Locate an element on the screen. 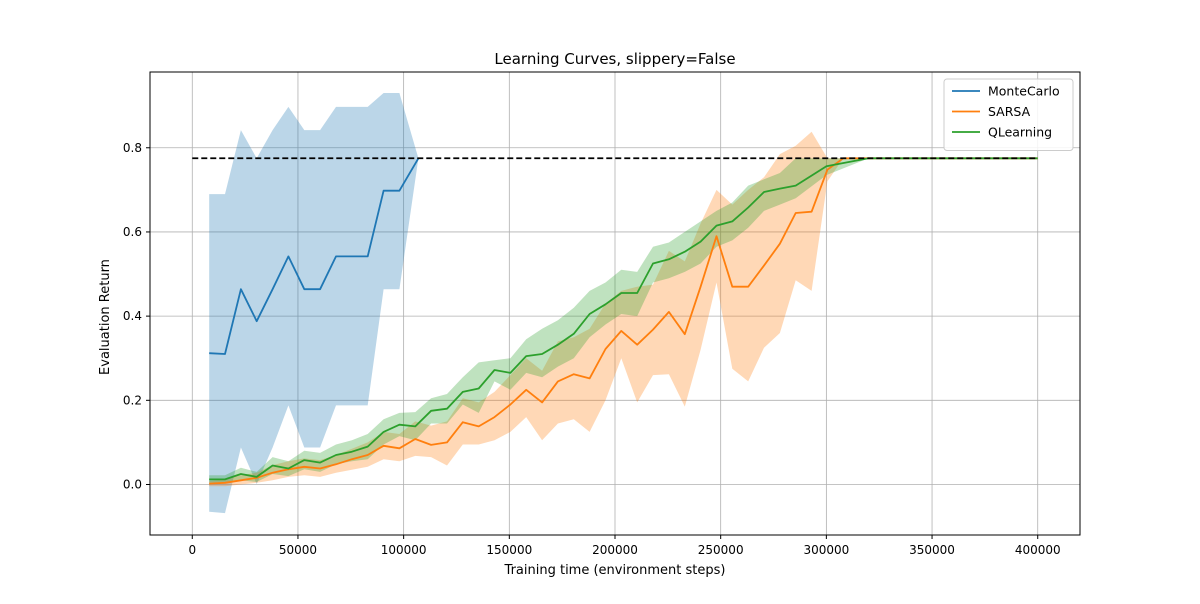  x-tick-label-8: 400000 is located at coordinates (1038, 550).